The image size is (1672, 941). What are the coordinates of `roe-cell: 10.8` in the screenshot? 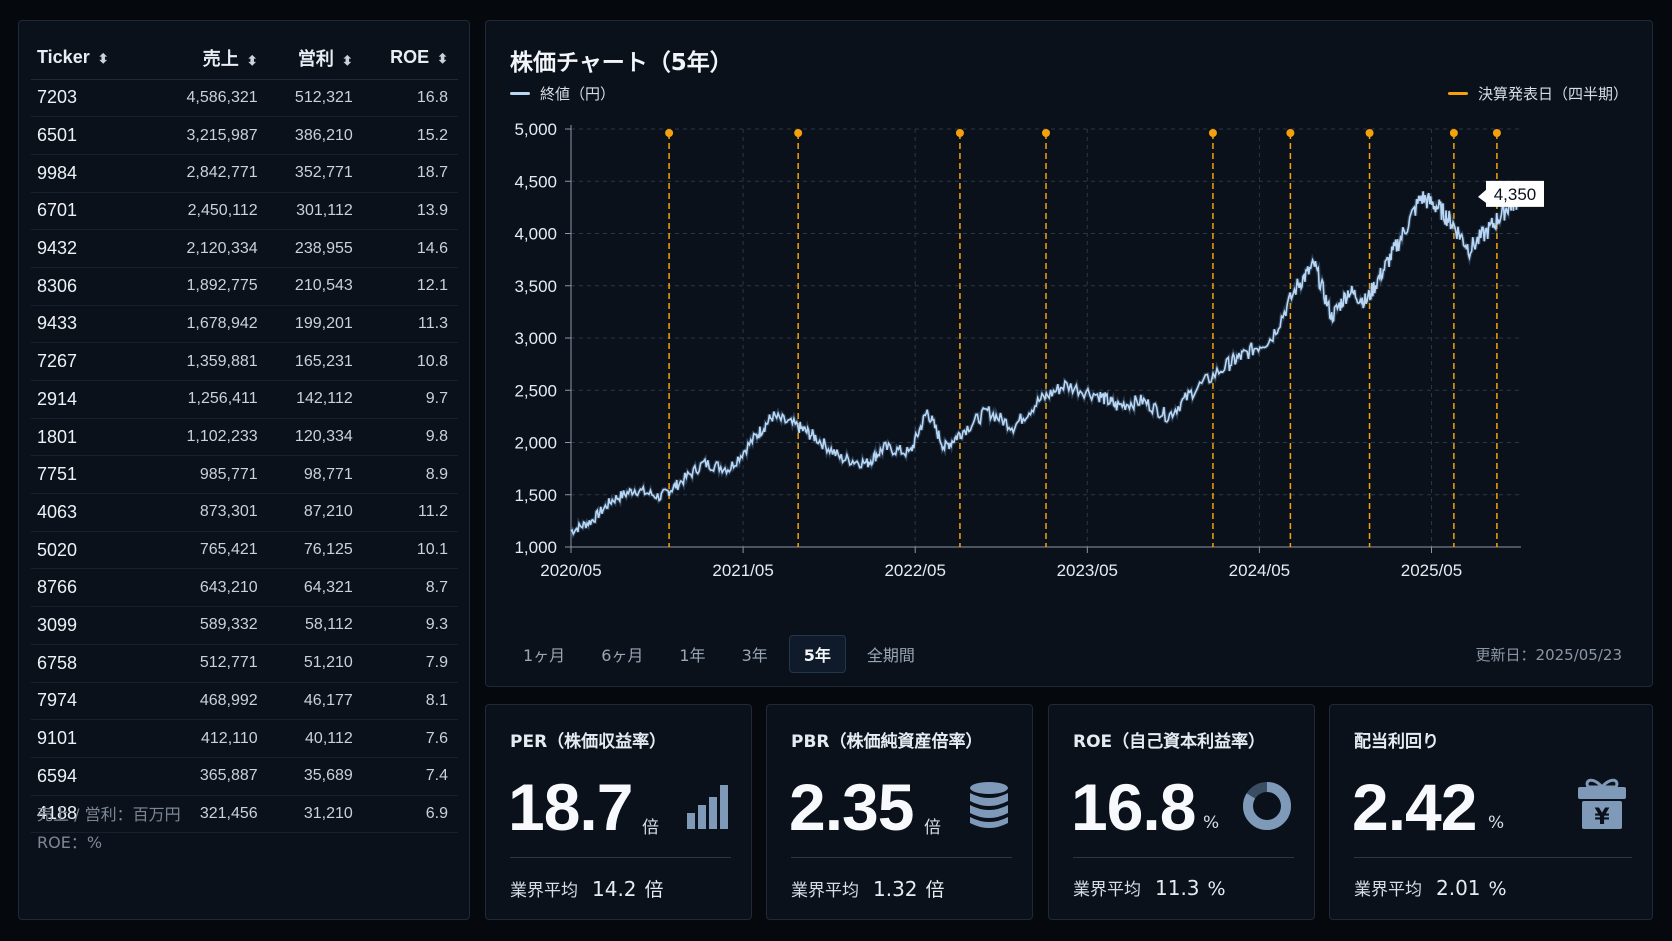 It's located at (410, 361).